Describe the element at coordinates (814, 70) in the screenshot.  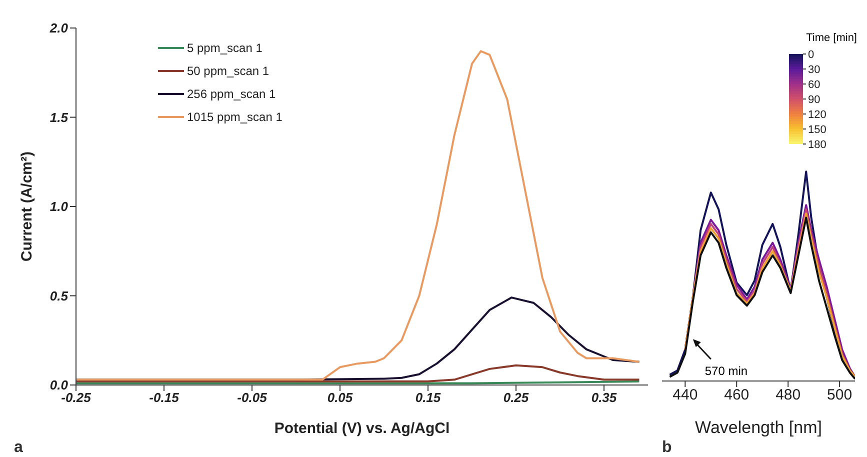
I see `color-bar-label: 30` at that location.